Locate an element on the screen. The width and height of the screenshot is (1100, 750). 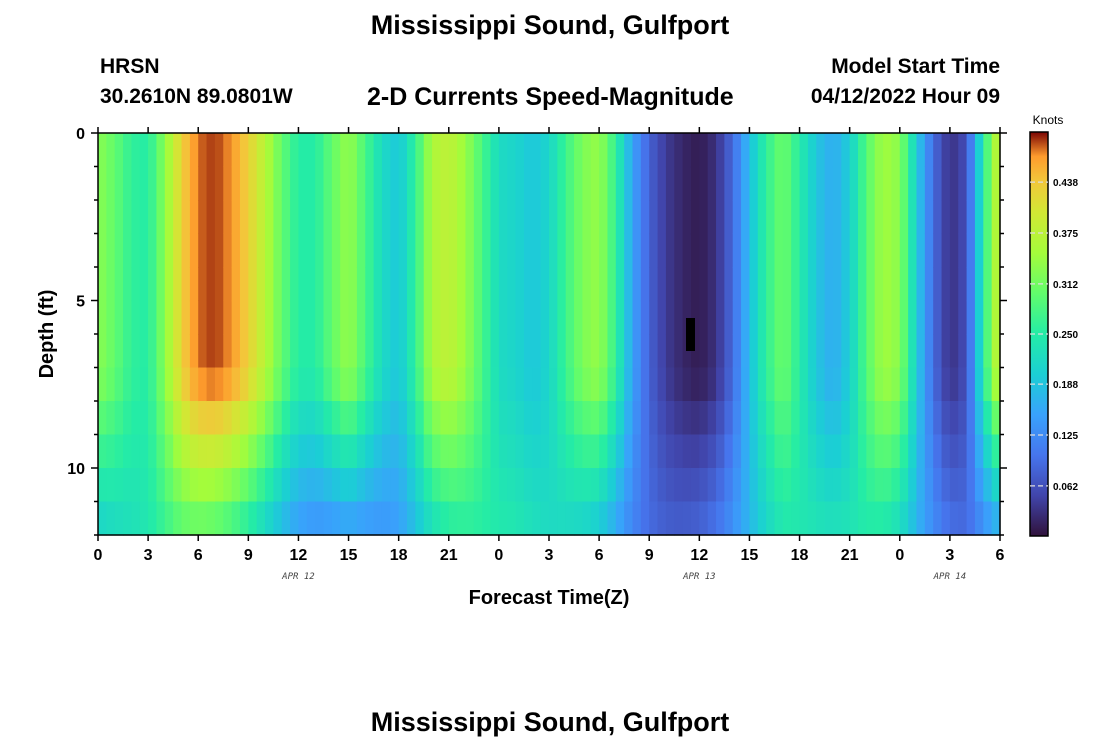
colorbar-tick-label: 0.125 is located at coordinates (1065, 436).